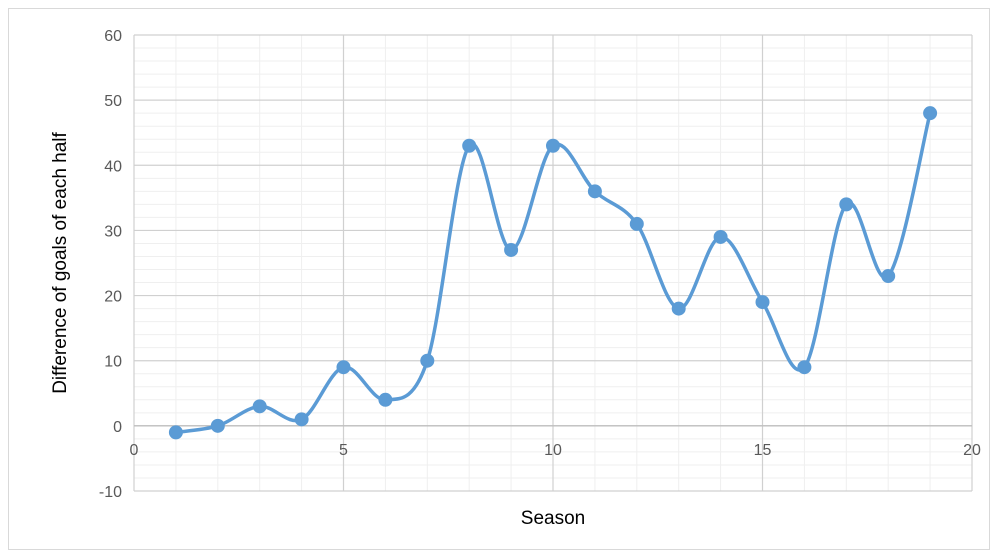 The image size is (1000, 559). What do you see at coordinates (134, 450) in the screenshot?
I see `x-tick-label: 0` at bounding box center [134, 450].